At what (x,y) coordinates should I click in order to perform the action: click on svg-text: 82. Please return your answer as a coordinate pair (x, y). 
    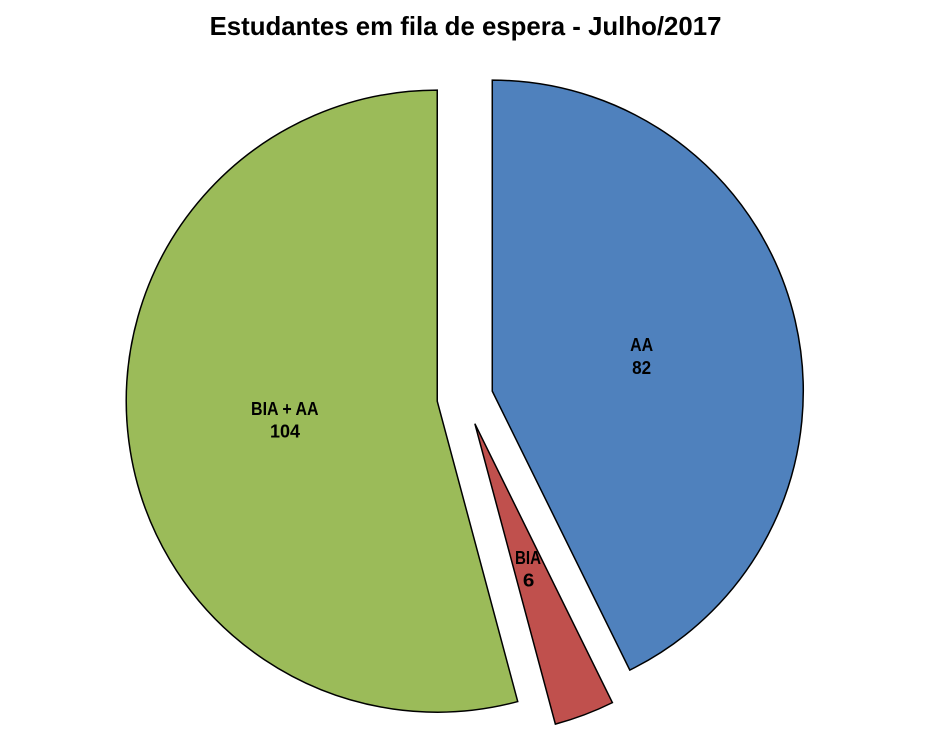
    Looking at the image, I should click on (641, 367).